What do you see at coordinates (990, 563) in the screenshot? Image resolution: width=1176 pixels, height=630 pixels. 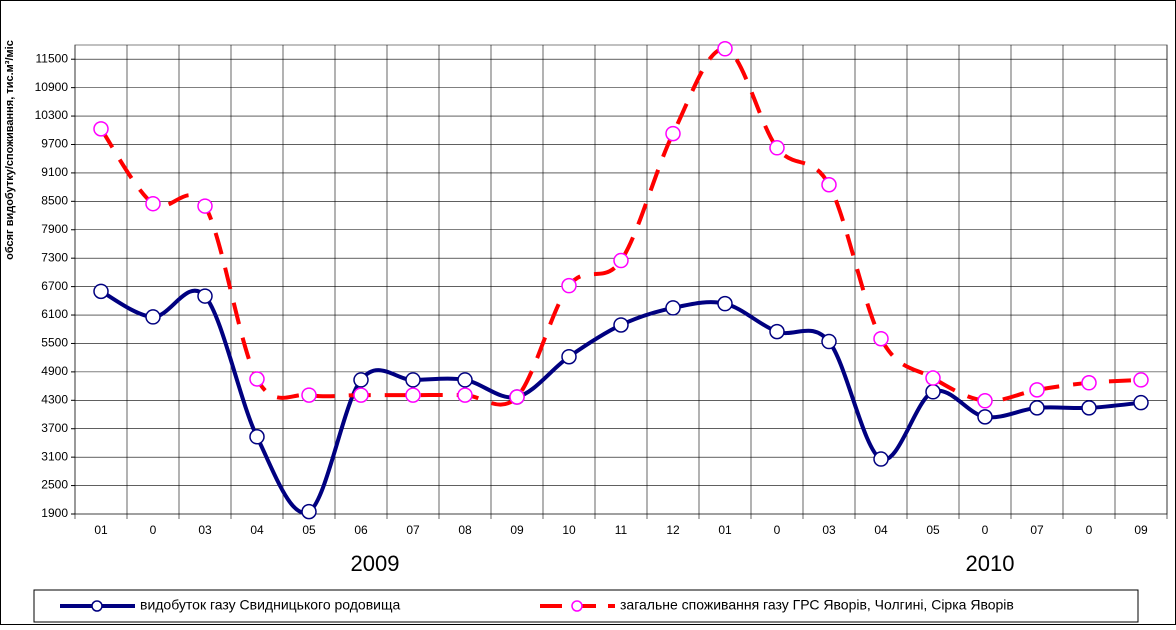 I see `year-label: 2010` at bounding box center [990, 563].